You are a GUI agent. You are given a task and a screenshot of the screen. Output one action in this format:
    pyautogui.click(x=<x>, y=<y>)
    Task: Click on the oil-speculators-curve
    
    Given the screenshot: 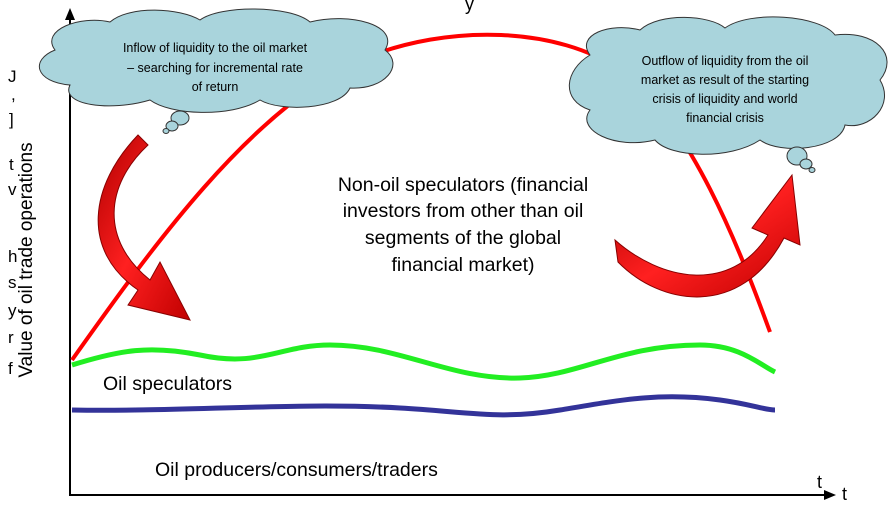 What is the action you would take?
    pyautogui.click(x=424, y=361)
    